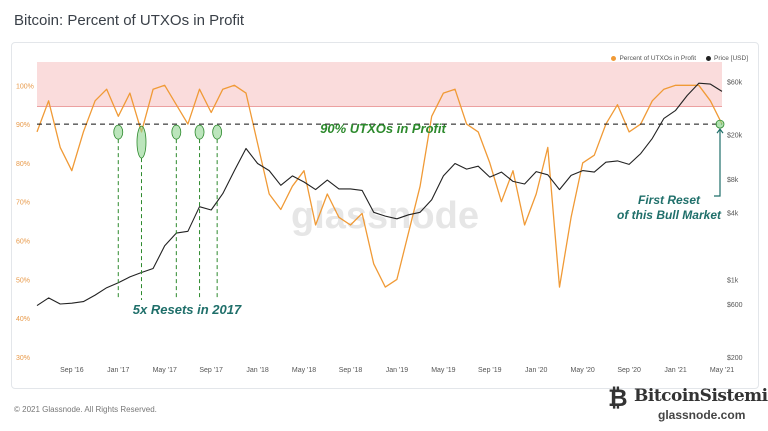 Image resolution: width=768 pixels, height=431 pixels. Describe the element at coordinates (85, 409) in the screenshot. I see `copyright-footer: © 2021 Glassnode. All Rights Reserved.` at that location.